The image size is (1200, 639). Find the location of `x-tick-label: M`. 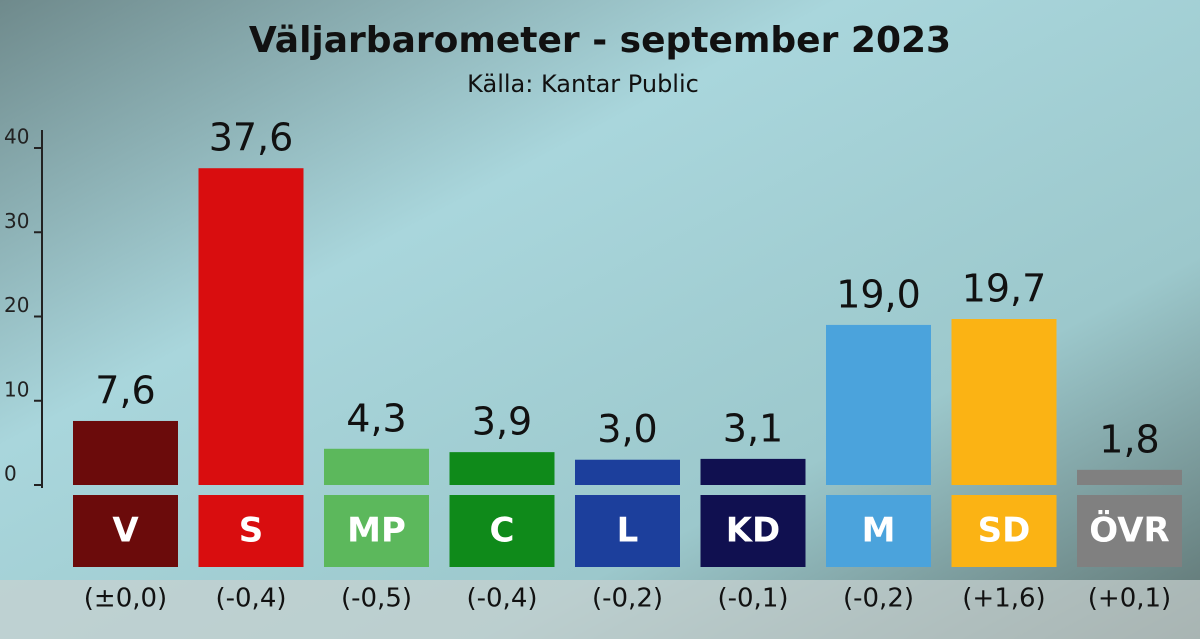

x-tick-label: M is located at coordinates (879, 531).